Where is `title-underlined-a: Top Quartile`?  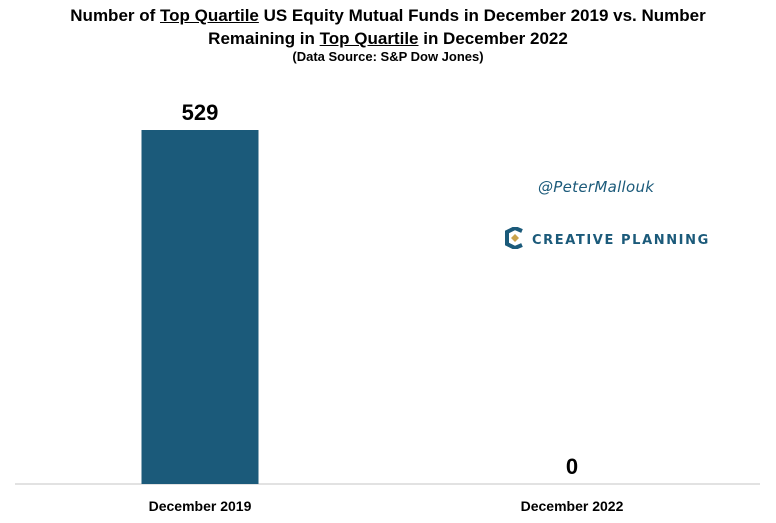 title-underlined-a: Top Quartile is located at coordinates (209, 15).